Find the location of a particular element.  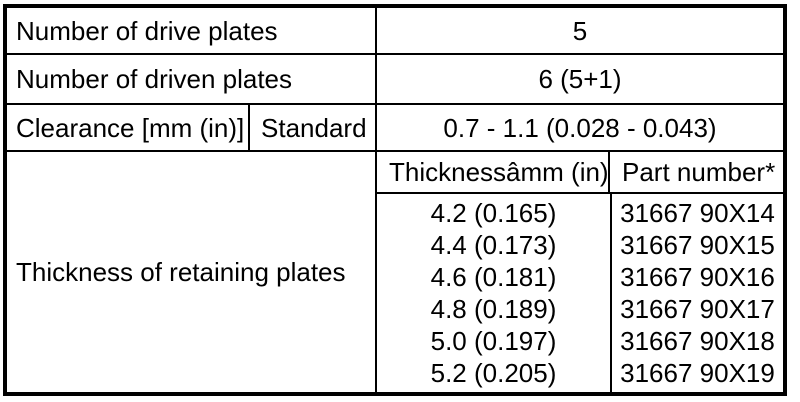

table-row-drive-plates: Number of drive plates 5 is located at coordinates (395, 31).